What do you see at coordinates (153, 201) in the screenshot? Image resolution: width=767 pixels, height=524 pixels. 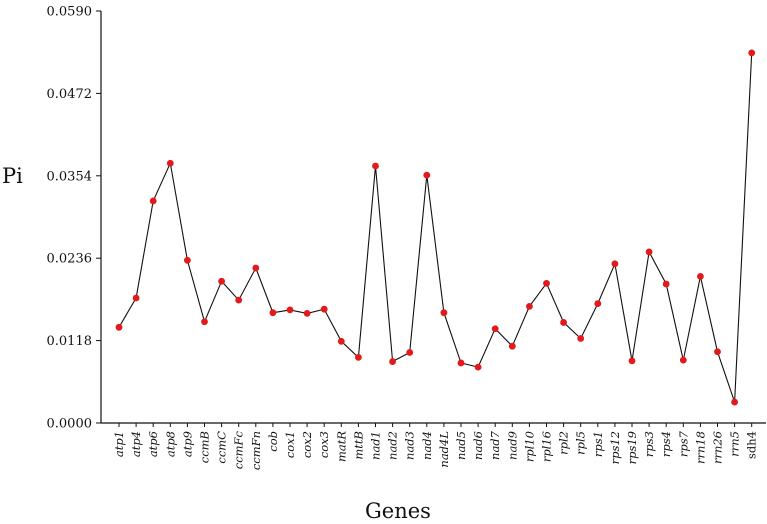 I see `data-point-atp6` at bounding box center [153, 201].